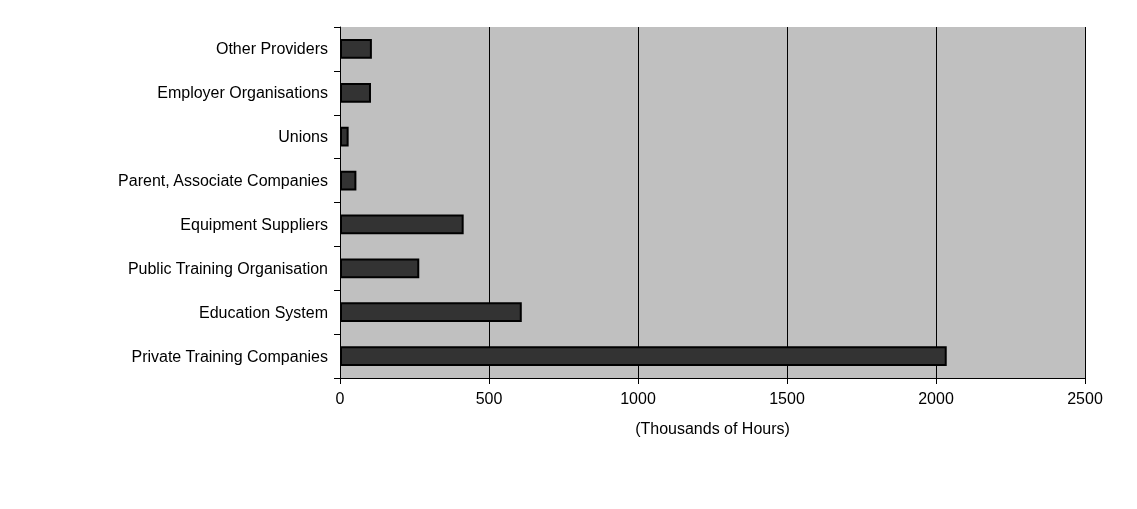 The image size is (1137, 509). What do you see at coordinates (263, 312) in the screenshot?
I see `y-tick-label: Education System` at bounding box center [263, 312].